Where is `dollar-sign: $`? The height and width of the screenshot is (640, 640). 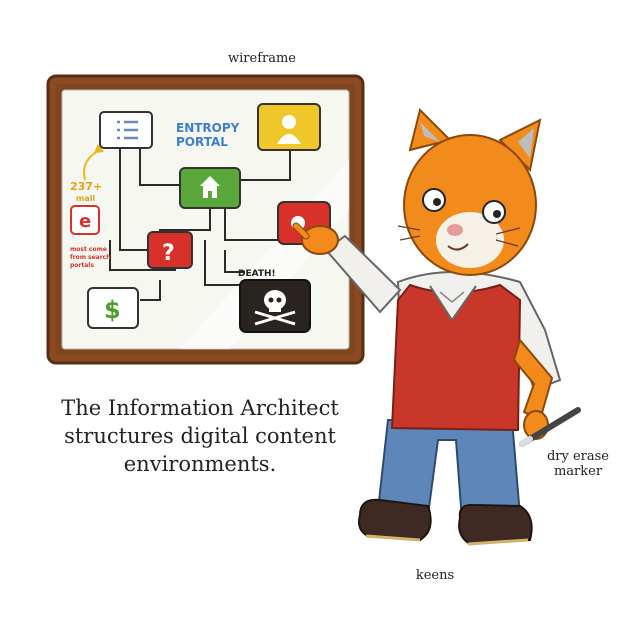 dollar-sign: $ is located at coordinates (112, 310).